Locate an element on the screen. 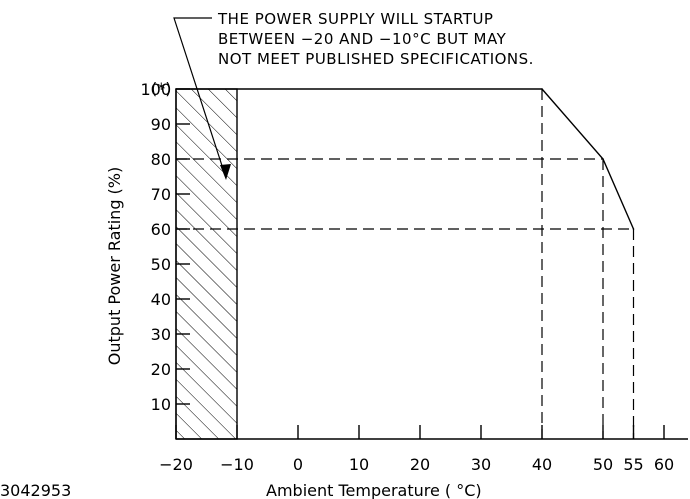  x-ticks: −20 −10 0 10 20 30 40 50 55 60 is located at coordinates (416, 449).